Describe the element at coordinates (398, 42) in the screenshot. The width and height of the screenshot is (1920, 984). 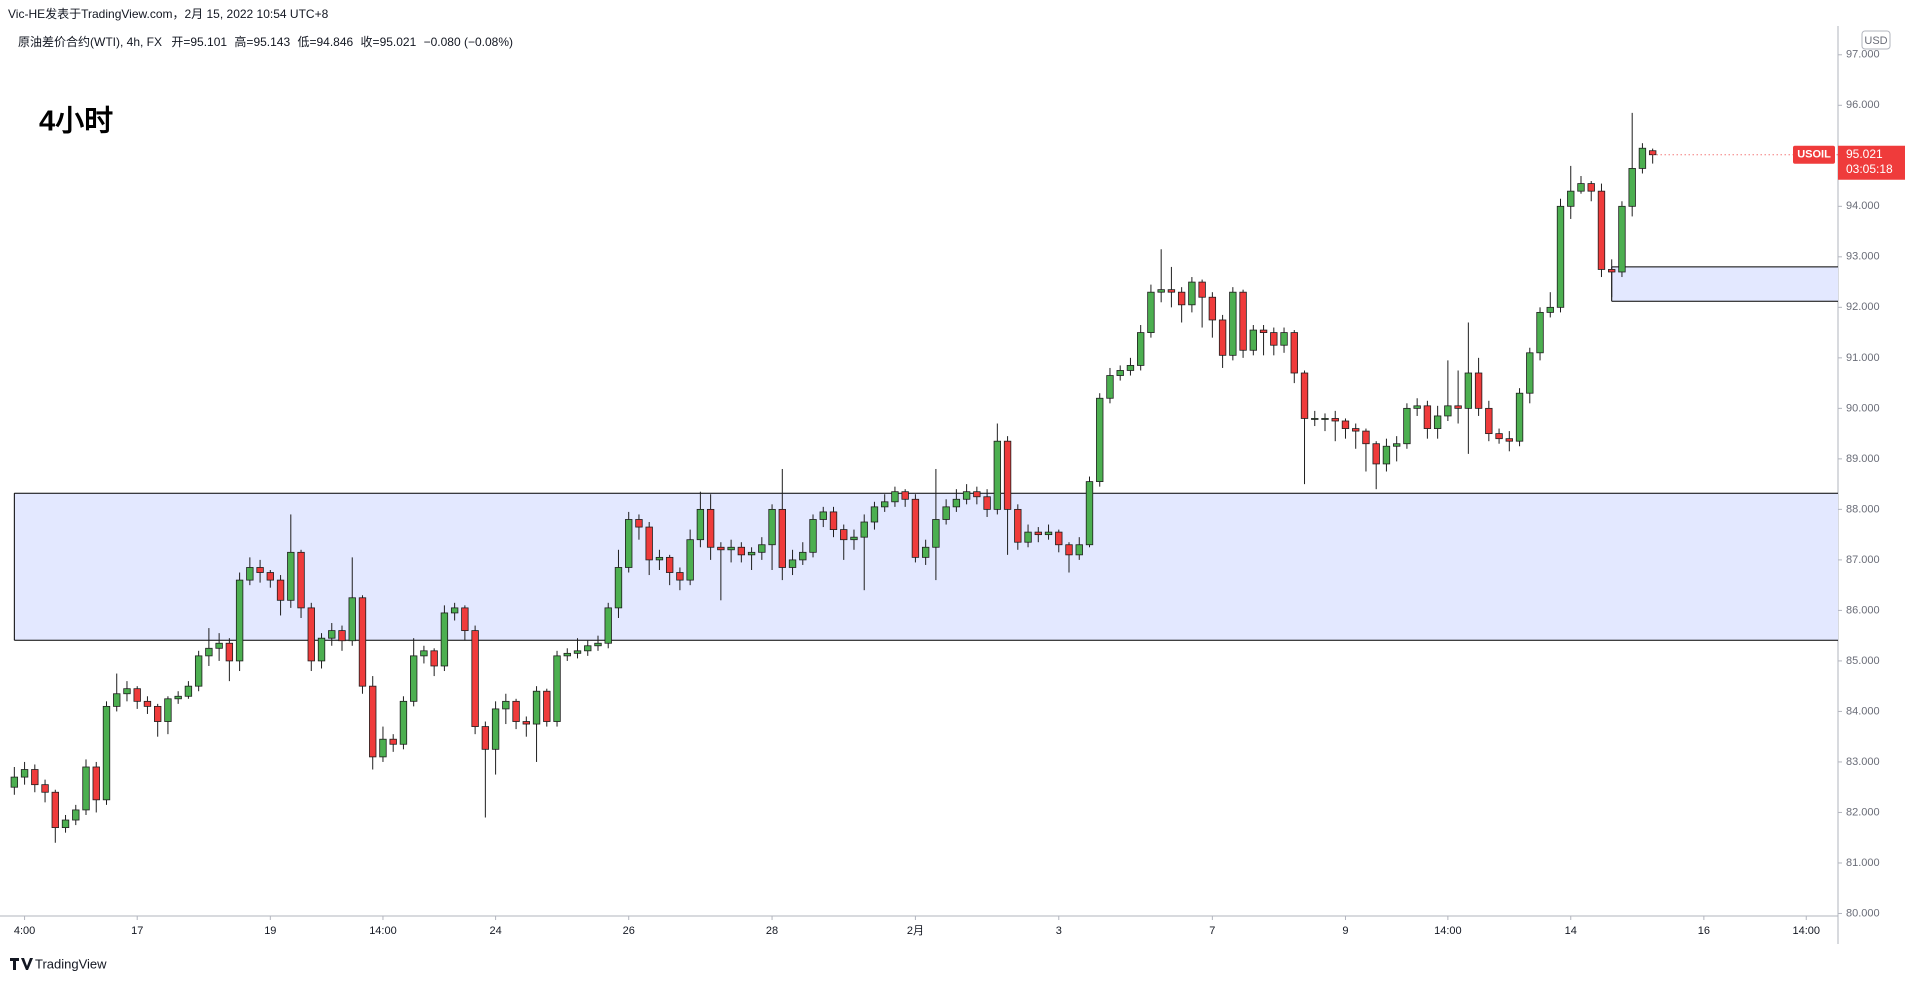
I see `legend-close: 95.021` at that location.